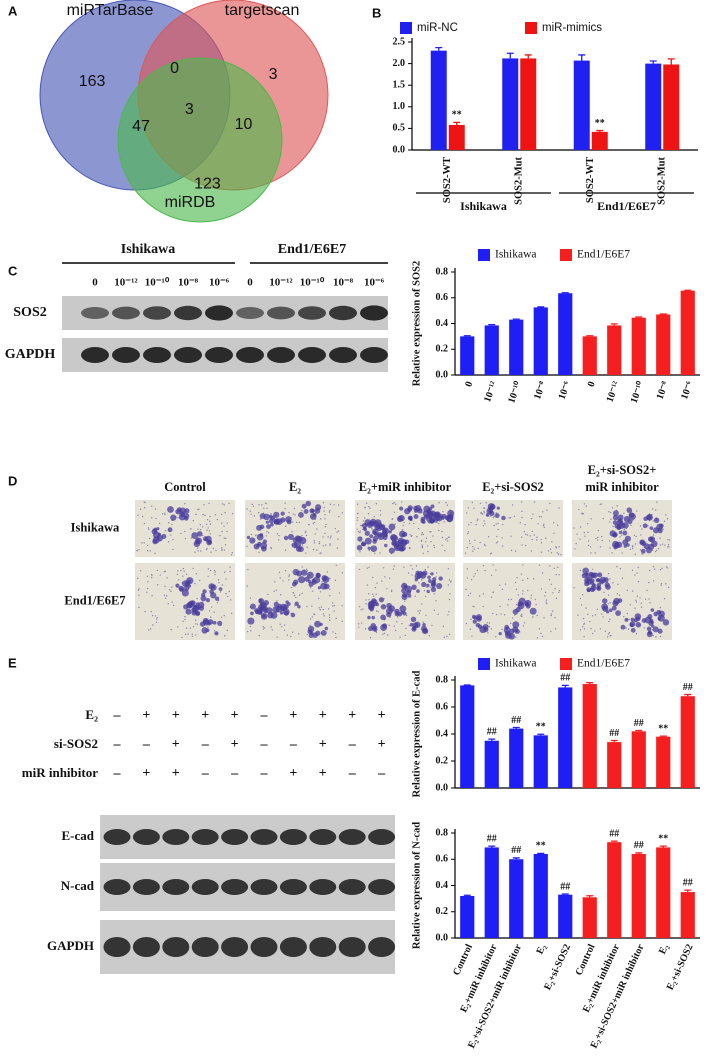 This screenshot has width=709, height=1056. I want to click on micrograph, so click(185, 528).